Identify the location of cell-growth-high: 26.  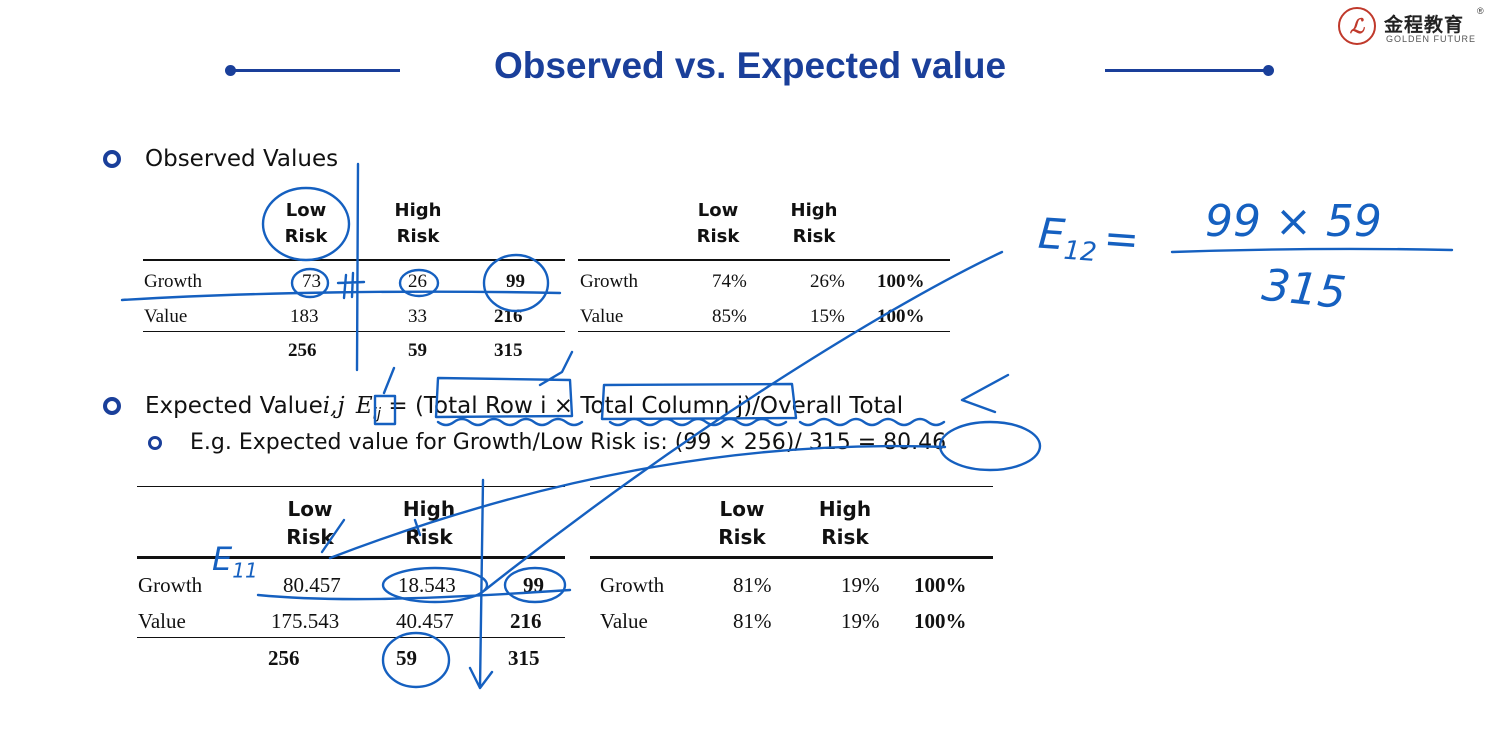
(417, 281).